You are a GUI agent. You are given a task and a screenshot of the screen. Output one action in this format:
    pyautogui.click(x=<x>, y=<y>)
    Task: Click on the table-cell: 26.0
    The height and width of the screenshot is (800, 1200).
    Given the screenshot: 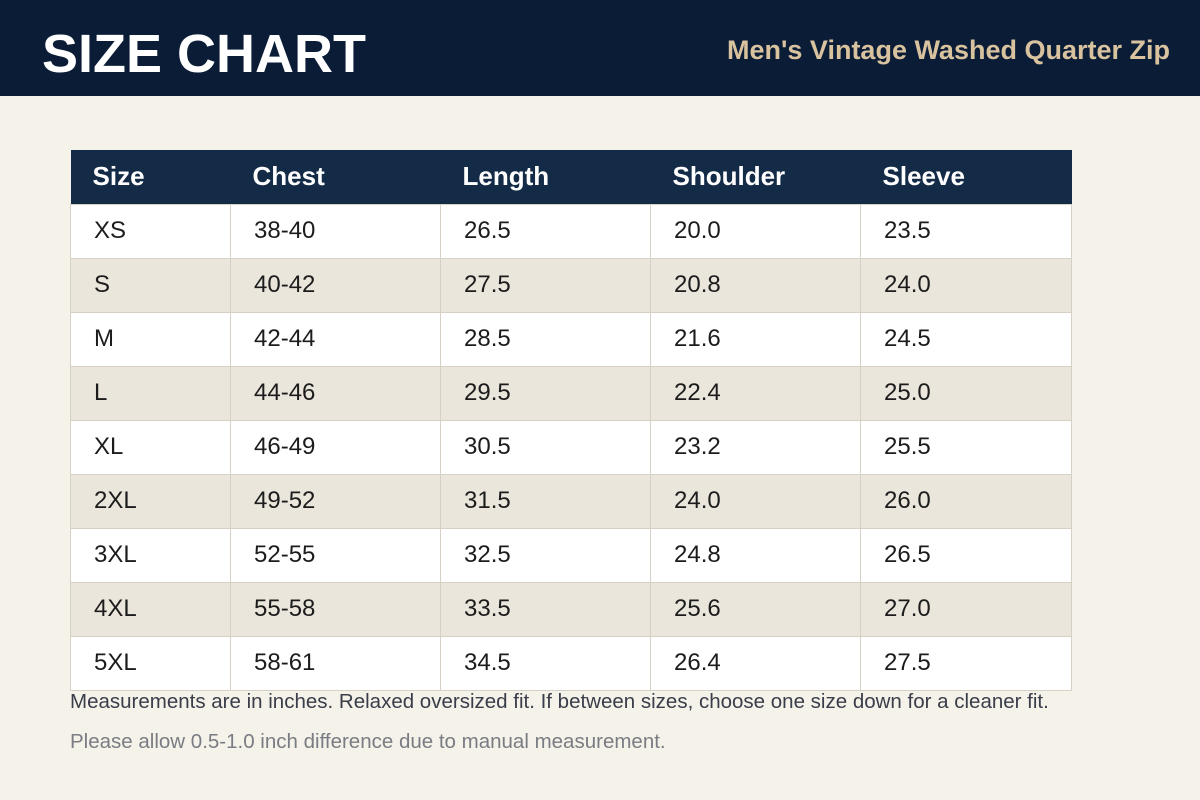 What is the action you would take?
    pyautogui.click(x=966, y=501)
    